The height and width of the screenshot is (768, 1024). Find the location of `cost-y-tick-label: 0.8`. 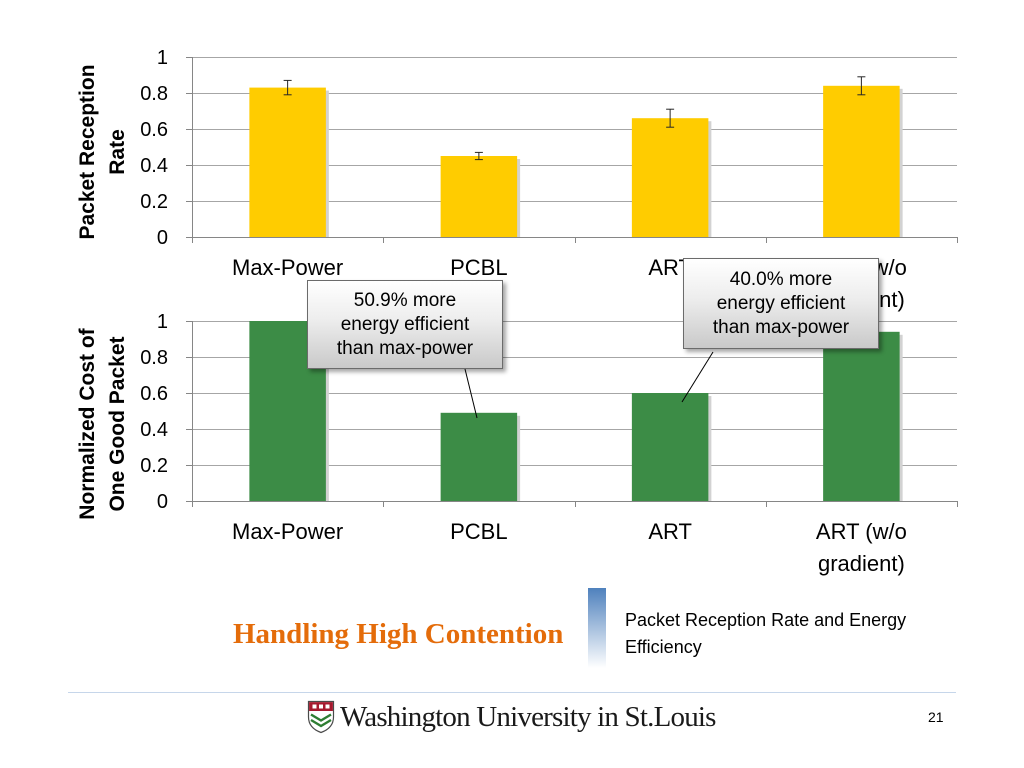

cost-y-tick-label: 0.8 is located at coordinates (154, 357).